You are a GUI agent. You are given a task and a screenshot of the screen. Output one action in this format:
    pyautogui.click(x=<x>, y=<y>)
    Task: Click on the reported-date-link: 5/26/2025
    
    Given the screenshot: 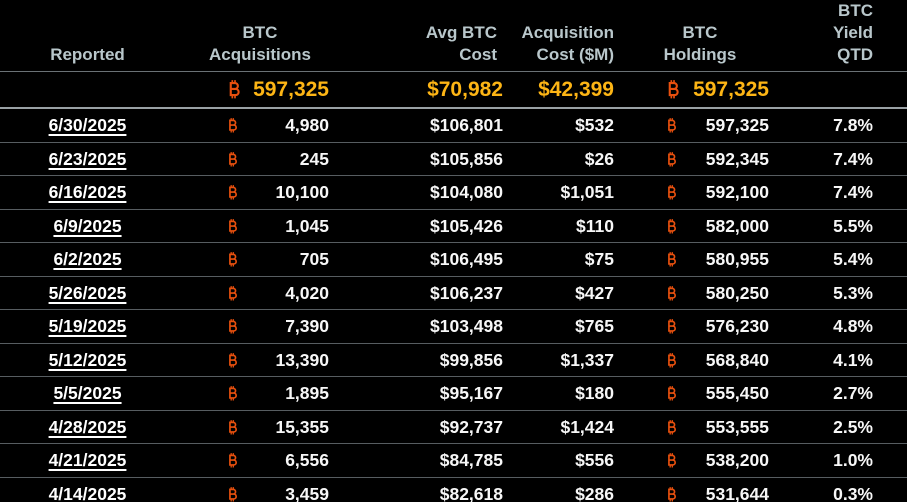 What is the action you would take?
    pyautogui.click(x=87, y=292)
    